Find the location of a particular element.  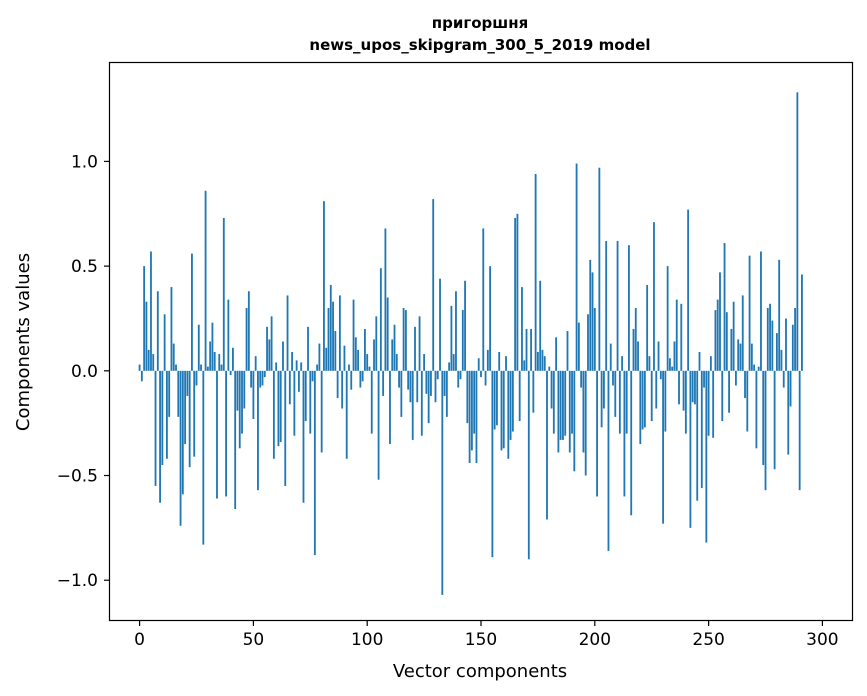

y-axis-ticks: −1.0 −0.5 0.0 0.5 1.0 is located at coordinates (83, 371).